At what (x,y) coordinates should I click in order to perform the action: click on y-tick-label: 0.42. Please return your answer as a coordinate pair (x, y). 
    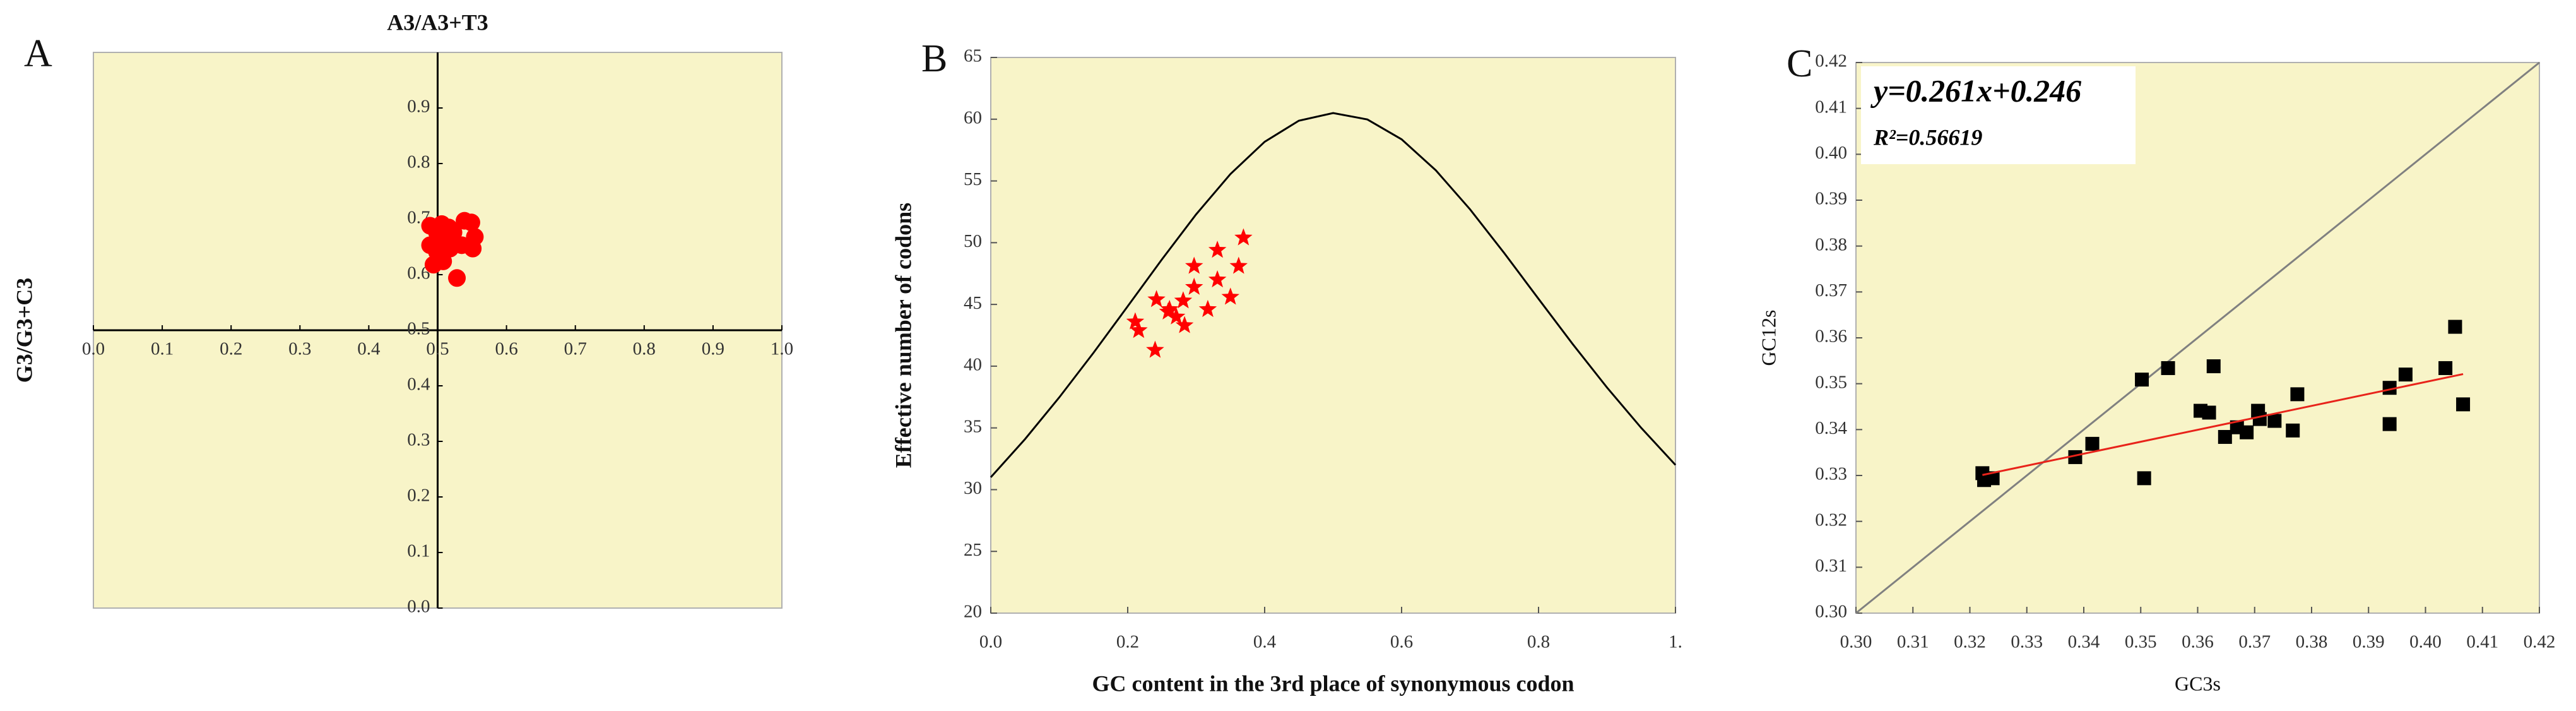
    Looking at the image, I should click on (1831, 61).